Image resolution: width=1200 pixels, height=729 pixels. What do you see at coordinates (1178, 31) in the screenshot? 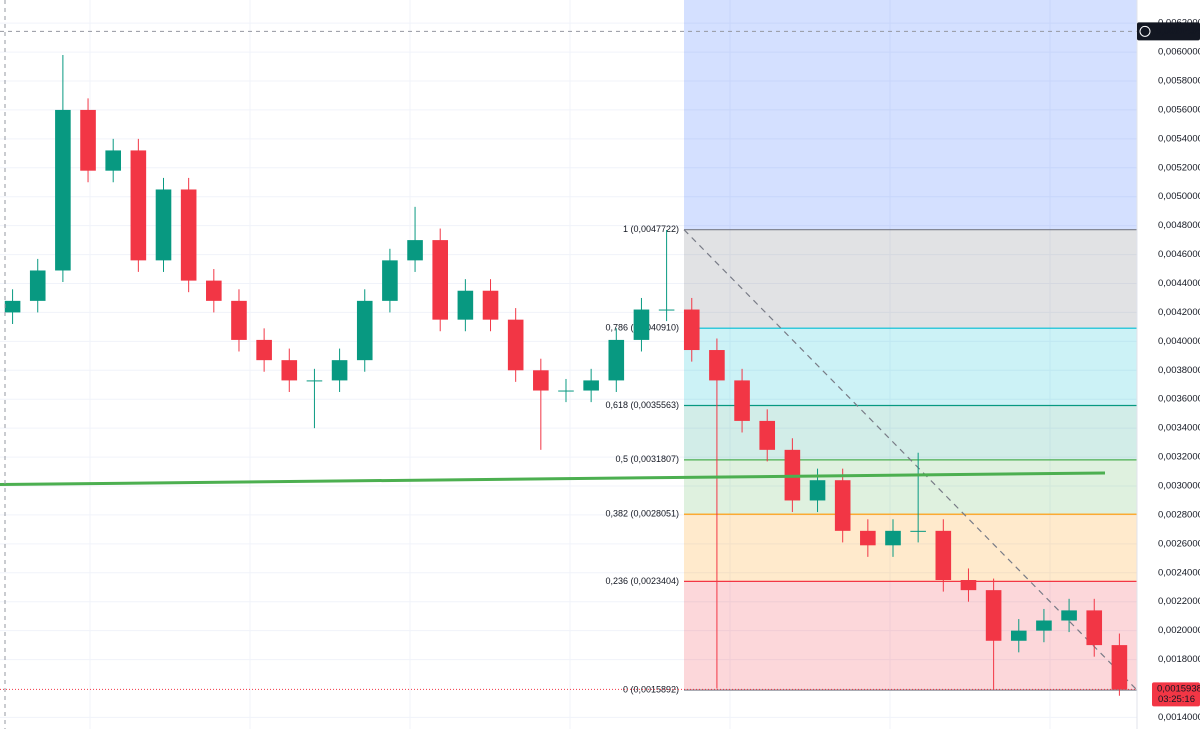
I see `crosshair-label: 0,0061434` at bounding box center [1178, 31].